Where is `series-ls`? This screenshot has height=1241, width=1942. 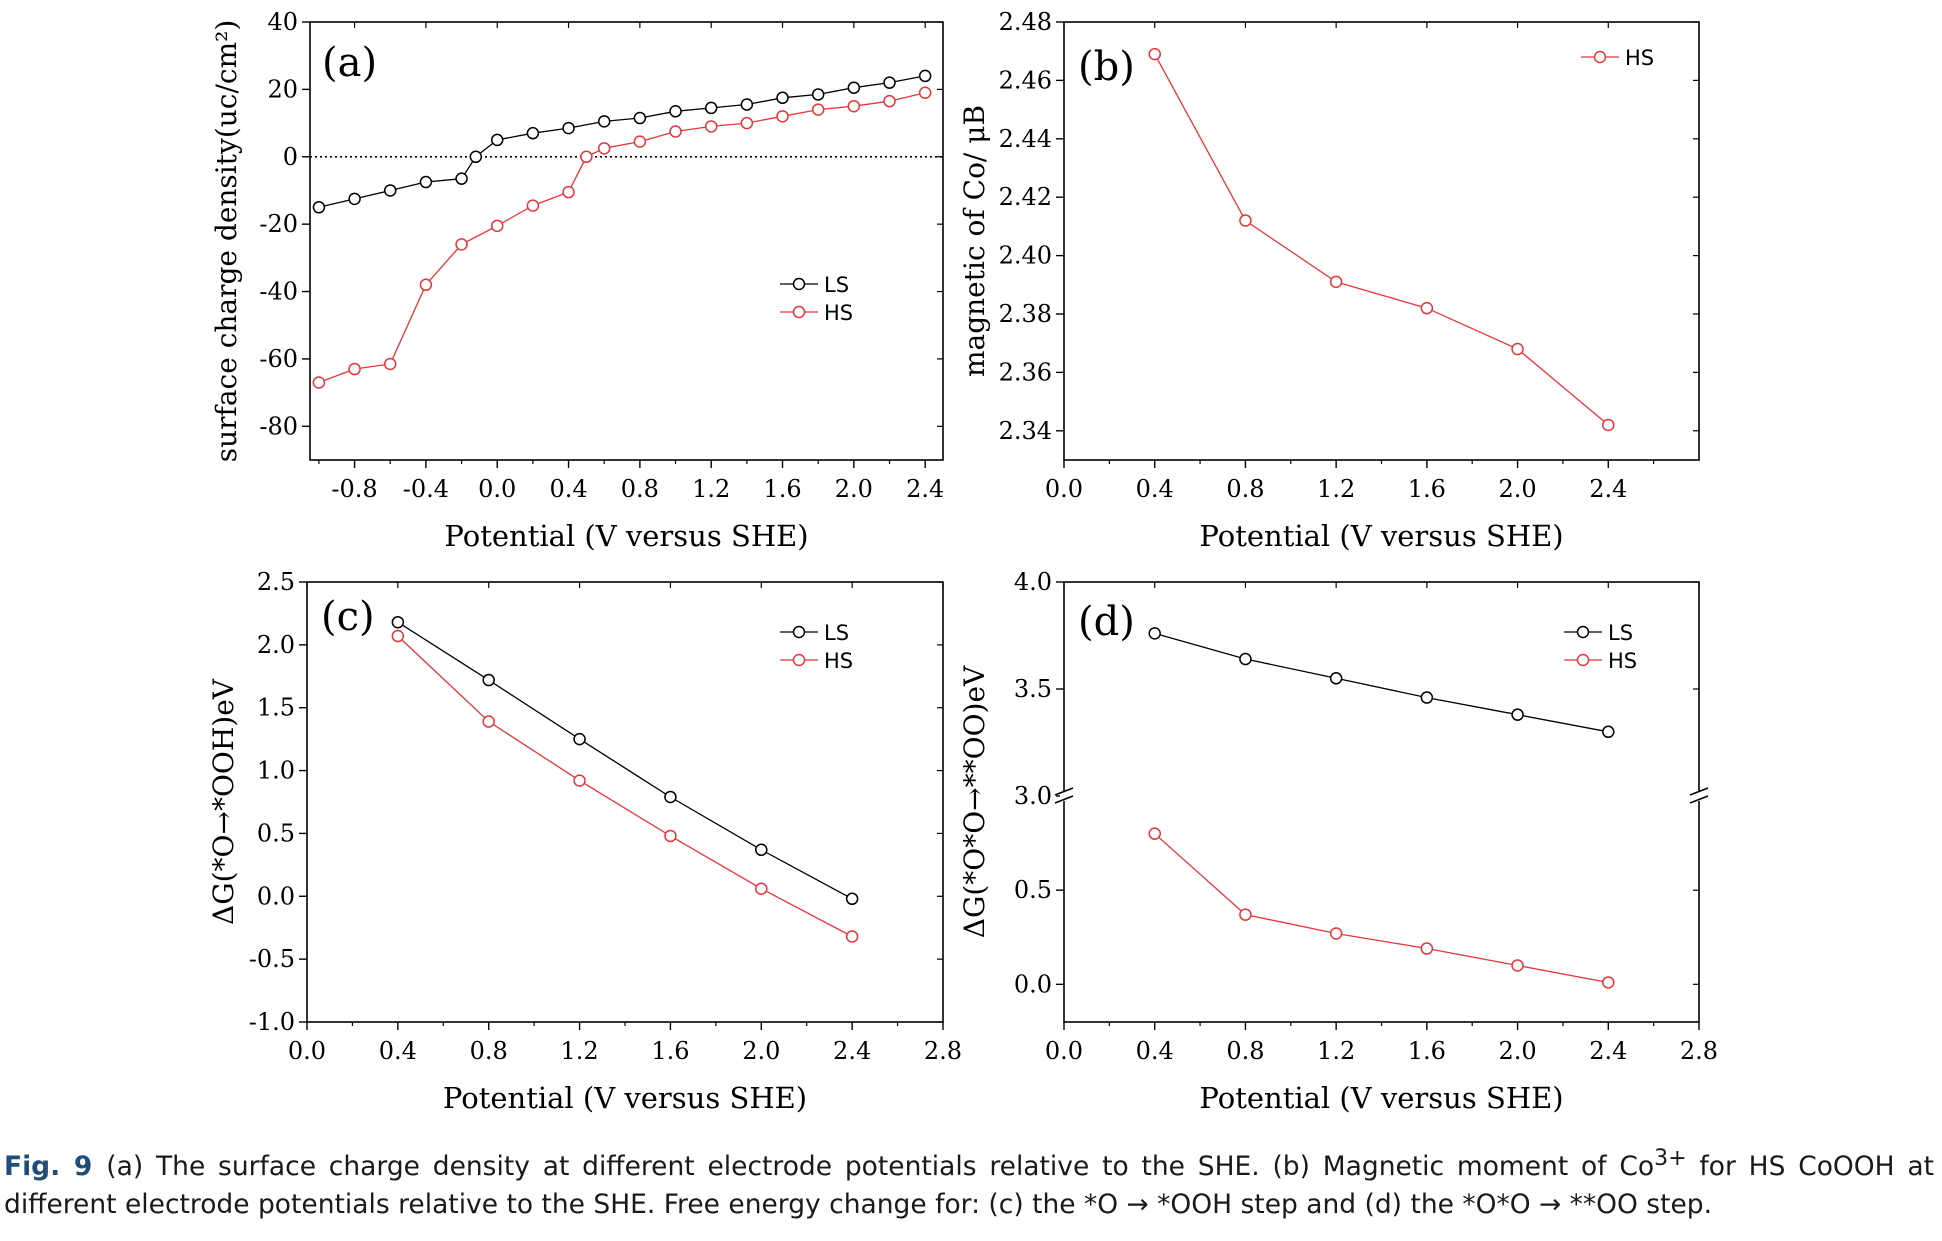 series-ls is located at coordinates (622, 141).